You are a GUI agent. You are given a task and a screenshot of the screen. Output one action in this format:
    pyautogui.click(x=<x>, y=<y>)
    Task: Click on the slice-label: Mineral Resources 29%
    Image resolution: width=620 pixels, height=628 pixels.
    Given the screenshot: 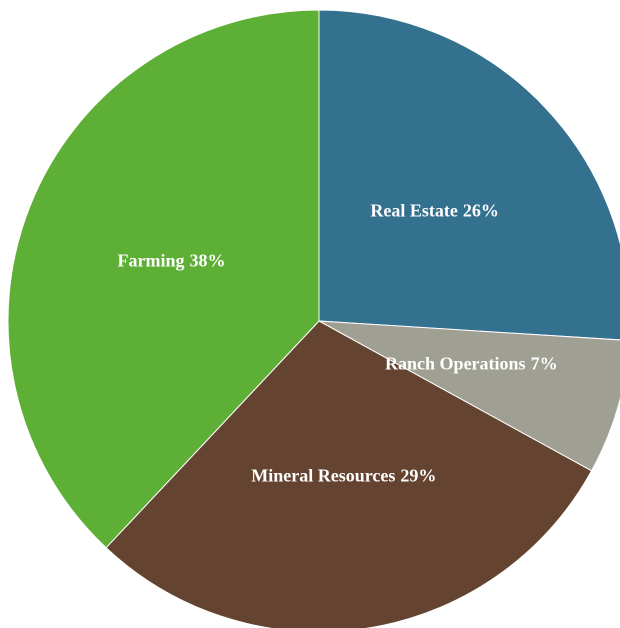 What is the action you would take?
    pyautogui.click(x=343, y=476)
    